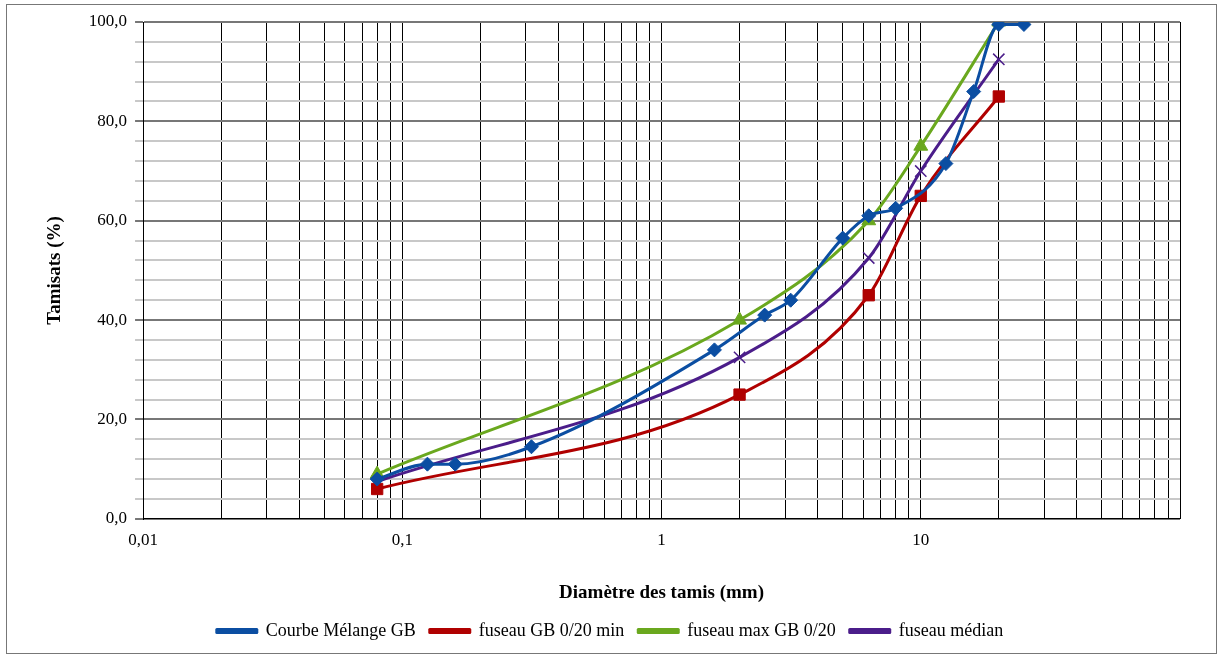 The height and width of the screenshot is (660, 1225). What do you see at coordinates (340, 629) in the screenshot?
I see `legend-label: Courbe Mélange GB` at bounding box center [340, 629].